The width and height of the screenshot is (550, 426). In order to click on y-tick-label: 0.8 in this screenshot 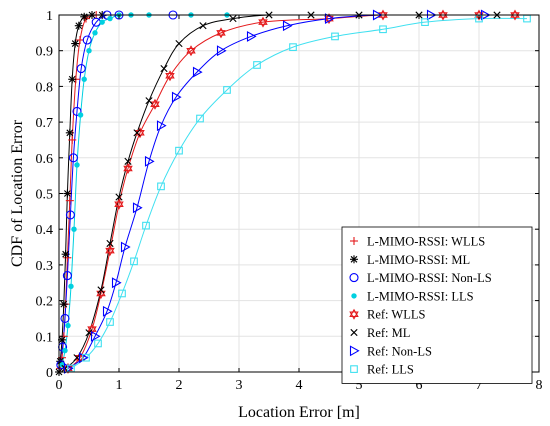, I will do `click(45, 87)`.